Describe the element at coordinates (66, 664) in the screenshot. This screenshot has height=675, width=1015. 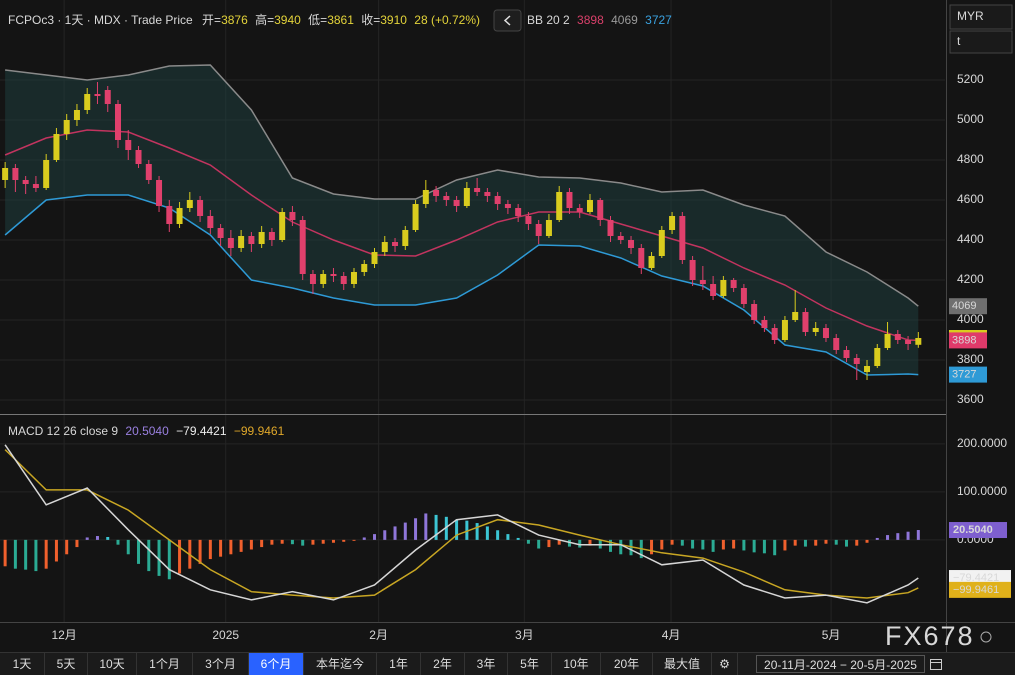
I see `range-button: 5天` at that location.